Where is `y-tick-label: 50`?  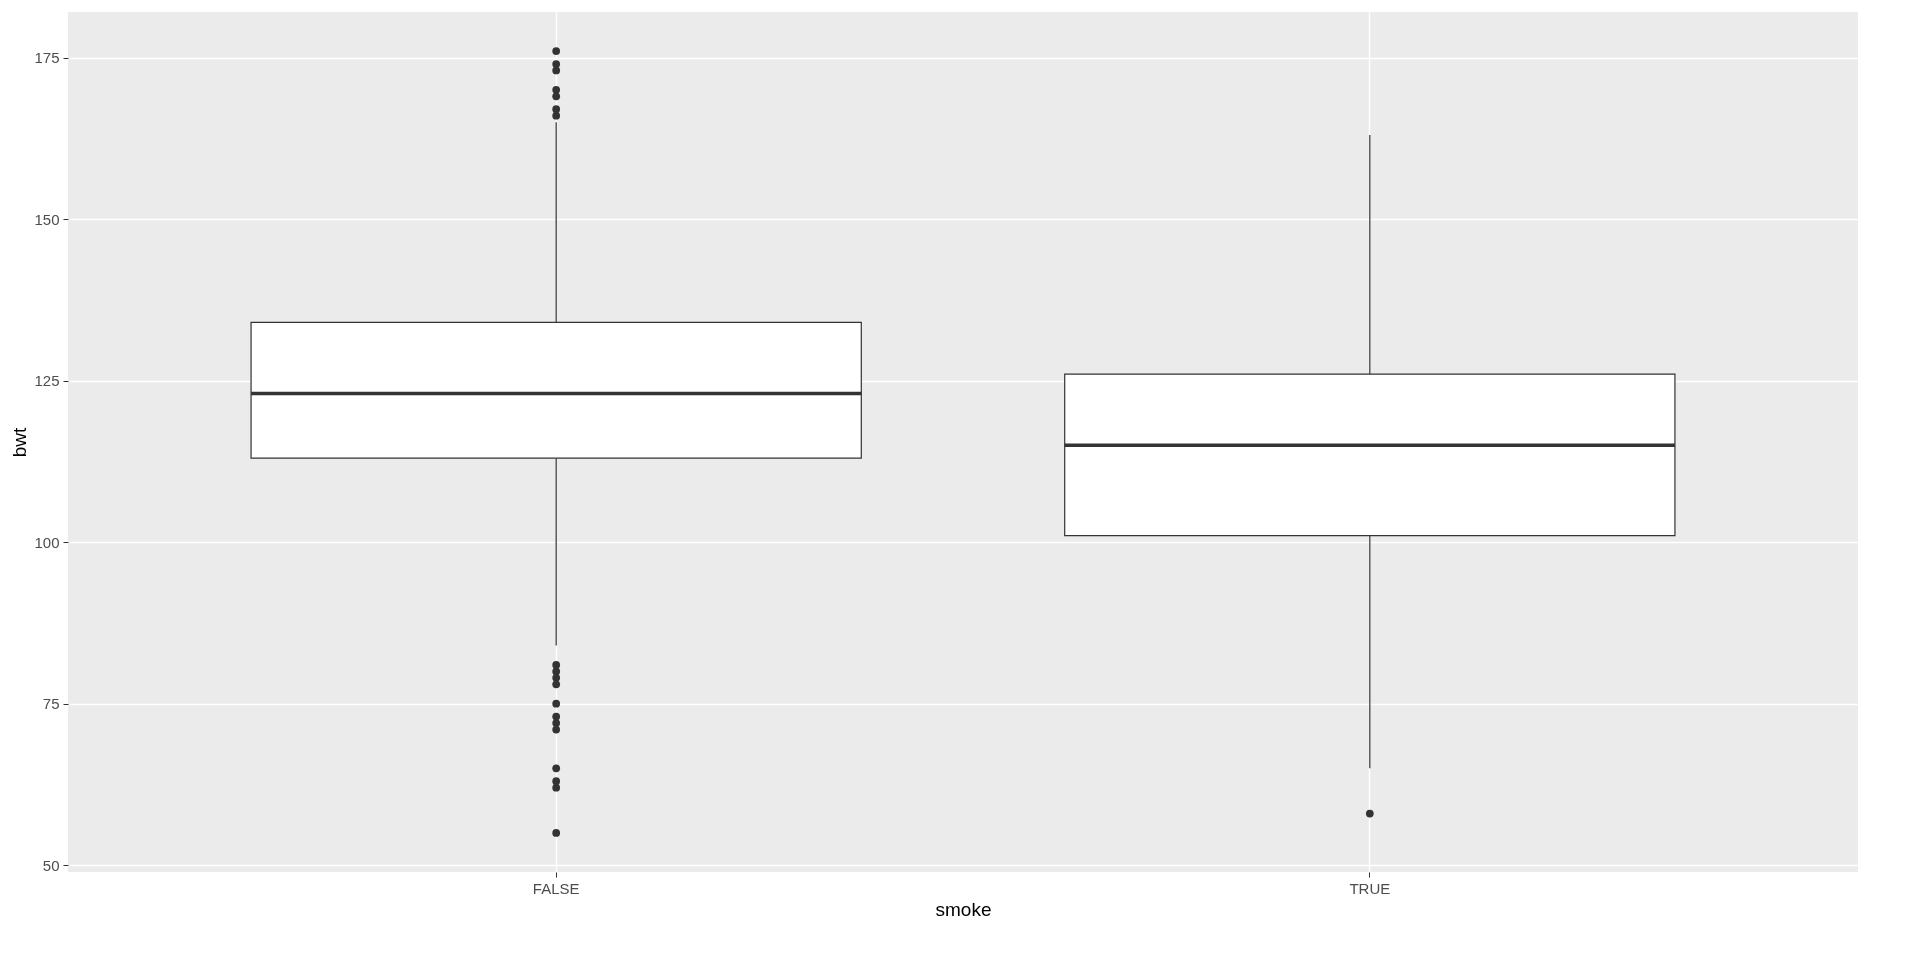
y-tick-label: 50 is located at coordinates (51, 865).